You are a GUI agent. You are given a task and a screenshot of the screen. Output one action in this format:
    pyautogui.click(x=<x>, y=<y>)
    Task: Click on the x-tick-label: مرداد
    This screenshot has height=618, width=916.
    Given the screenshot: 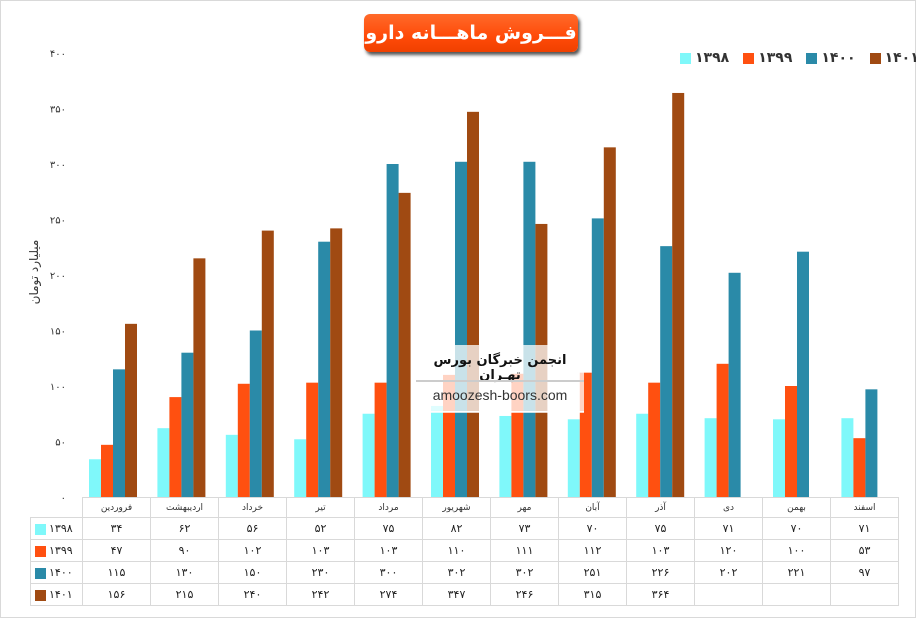 What is the action you would take?
    pyautogui.click(x=388, y=507)
    